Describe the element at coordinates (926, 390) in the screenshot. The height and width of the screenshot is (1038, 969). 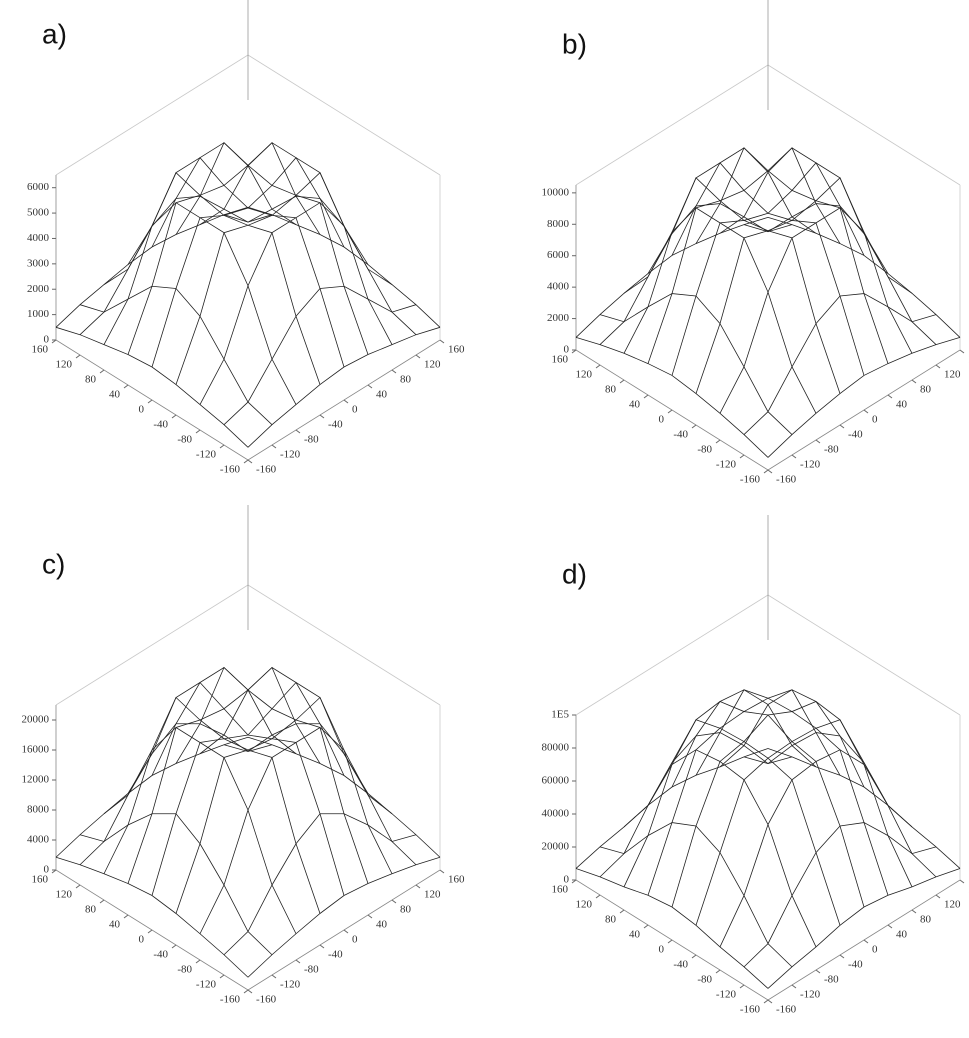
I see `y-tick-label: 80` at that location.